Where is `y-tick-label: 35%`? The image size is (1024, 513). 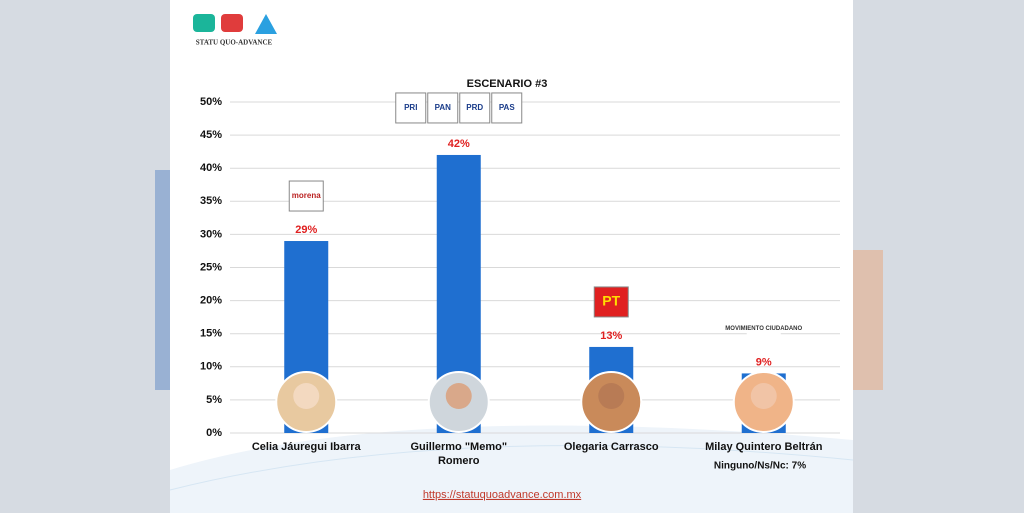
y-tick-label: 35% is located at coordinates (211, 201).